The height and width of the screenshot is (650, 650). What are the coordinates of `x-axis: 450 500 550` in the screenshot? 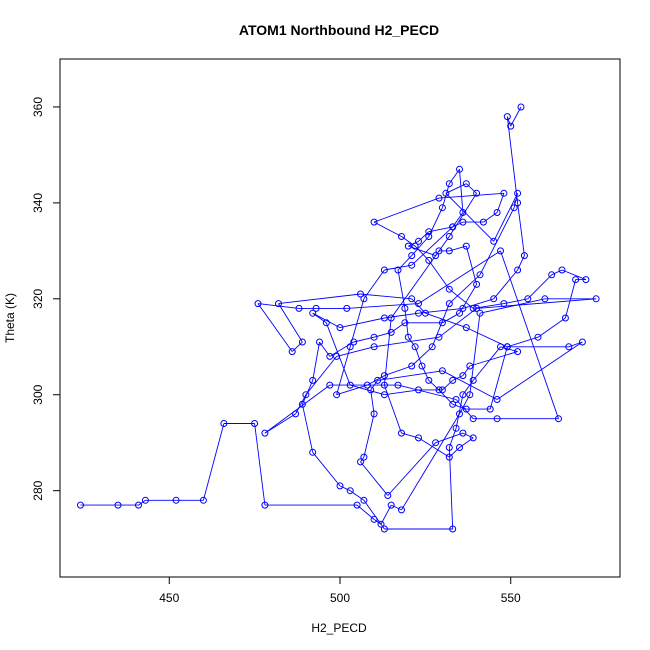 It's located at (340, 590).